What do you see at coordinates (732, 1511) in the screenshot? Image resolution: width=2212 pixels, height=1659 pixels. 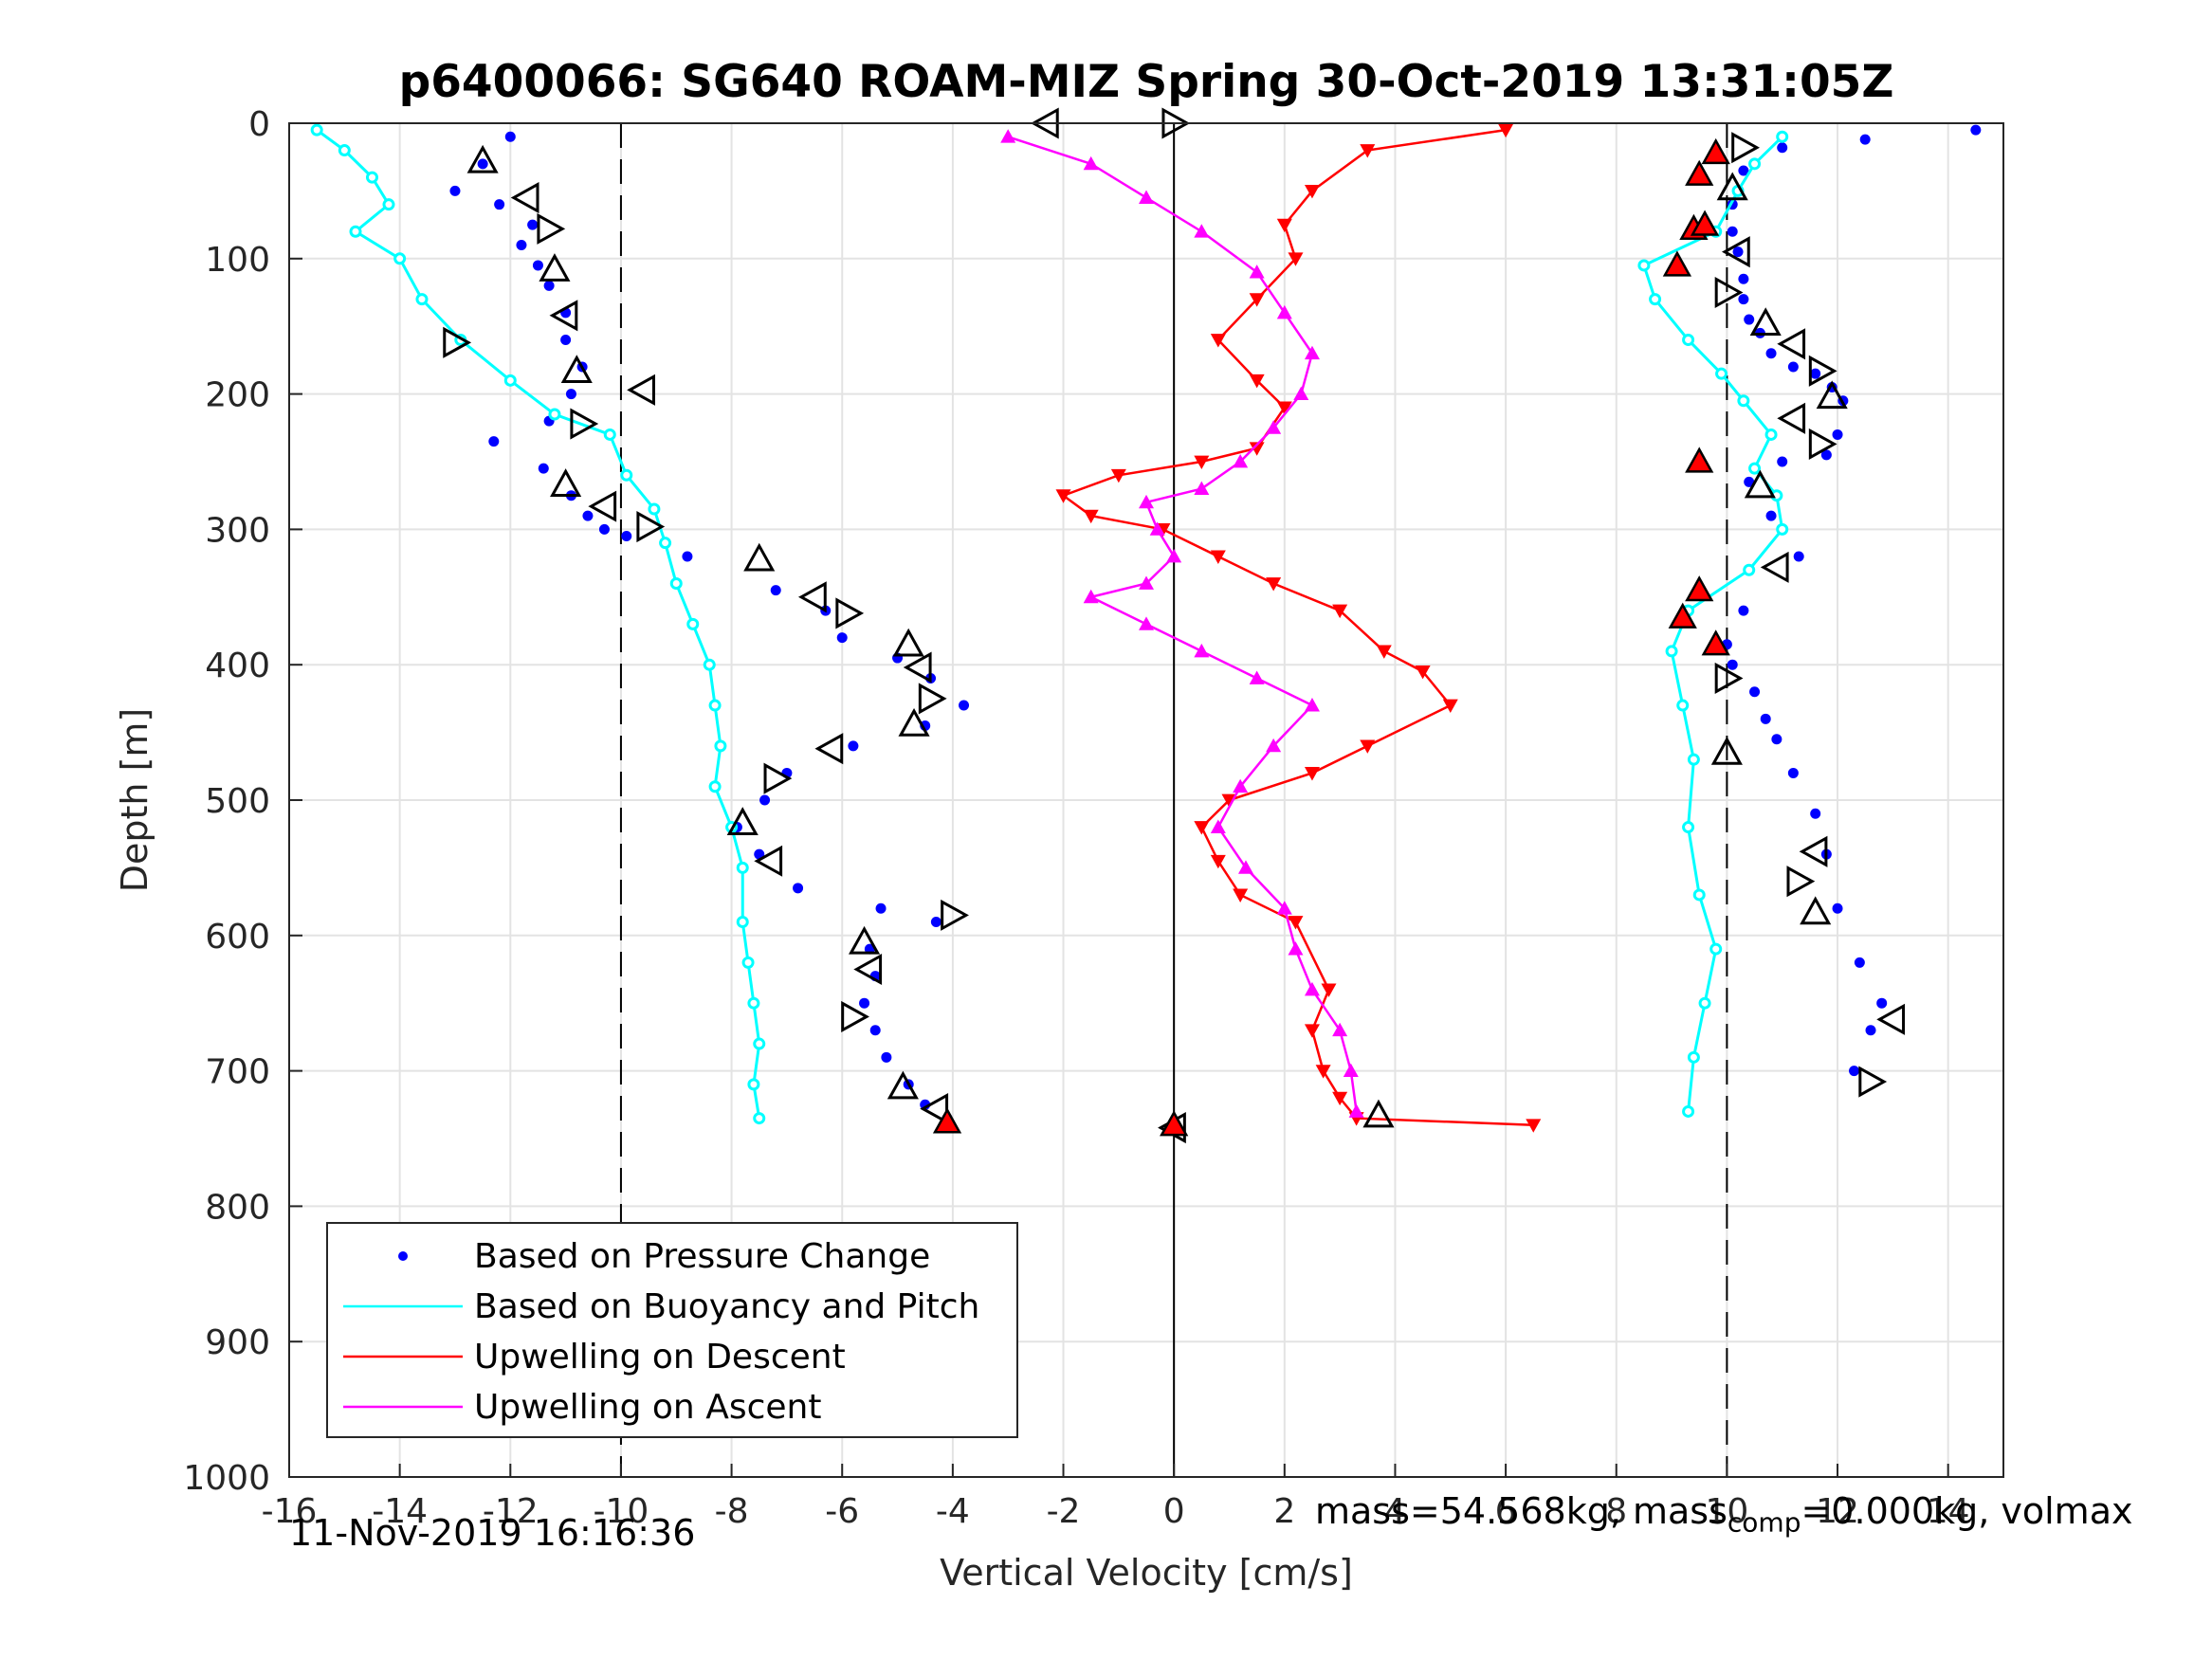 I see `x-tick-label: -8` at bounding box center [732, 1511].